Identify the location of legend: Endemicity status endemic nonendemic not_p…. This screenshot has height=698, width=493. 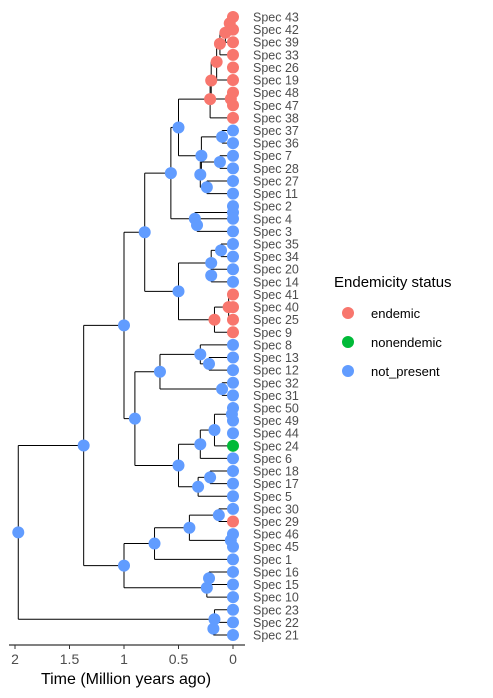
(393, 326).